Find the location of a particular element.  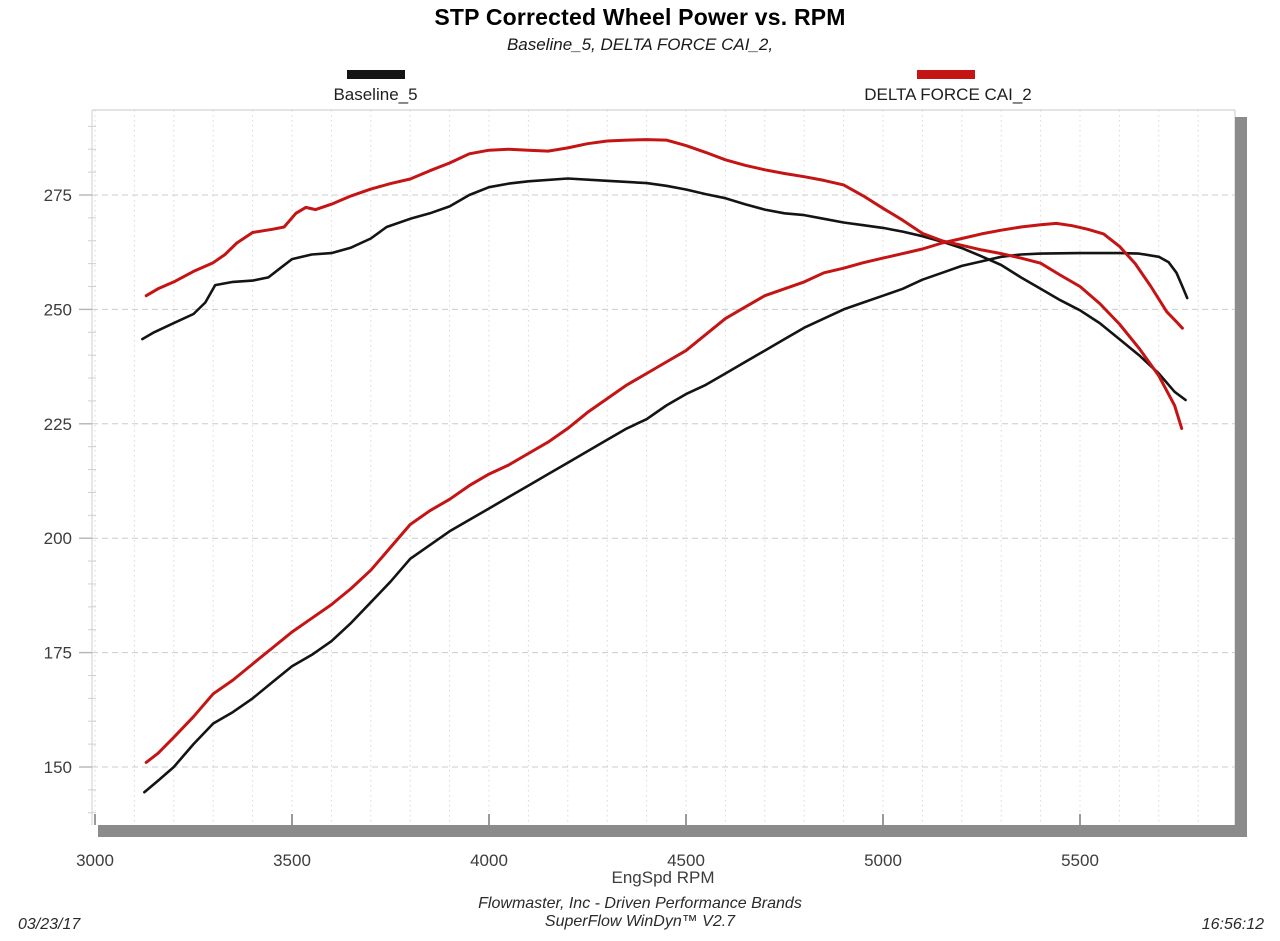

legend-label-delta: DELTA FORCE CAI_2 is located at coordinates (948, 94).